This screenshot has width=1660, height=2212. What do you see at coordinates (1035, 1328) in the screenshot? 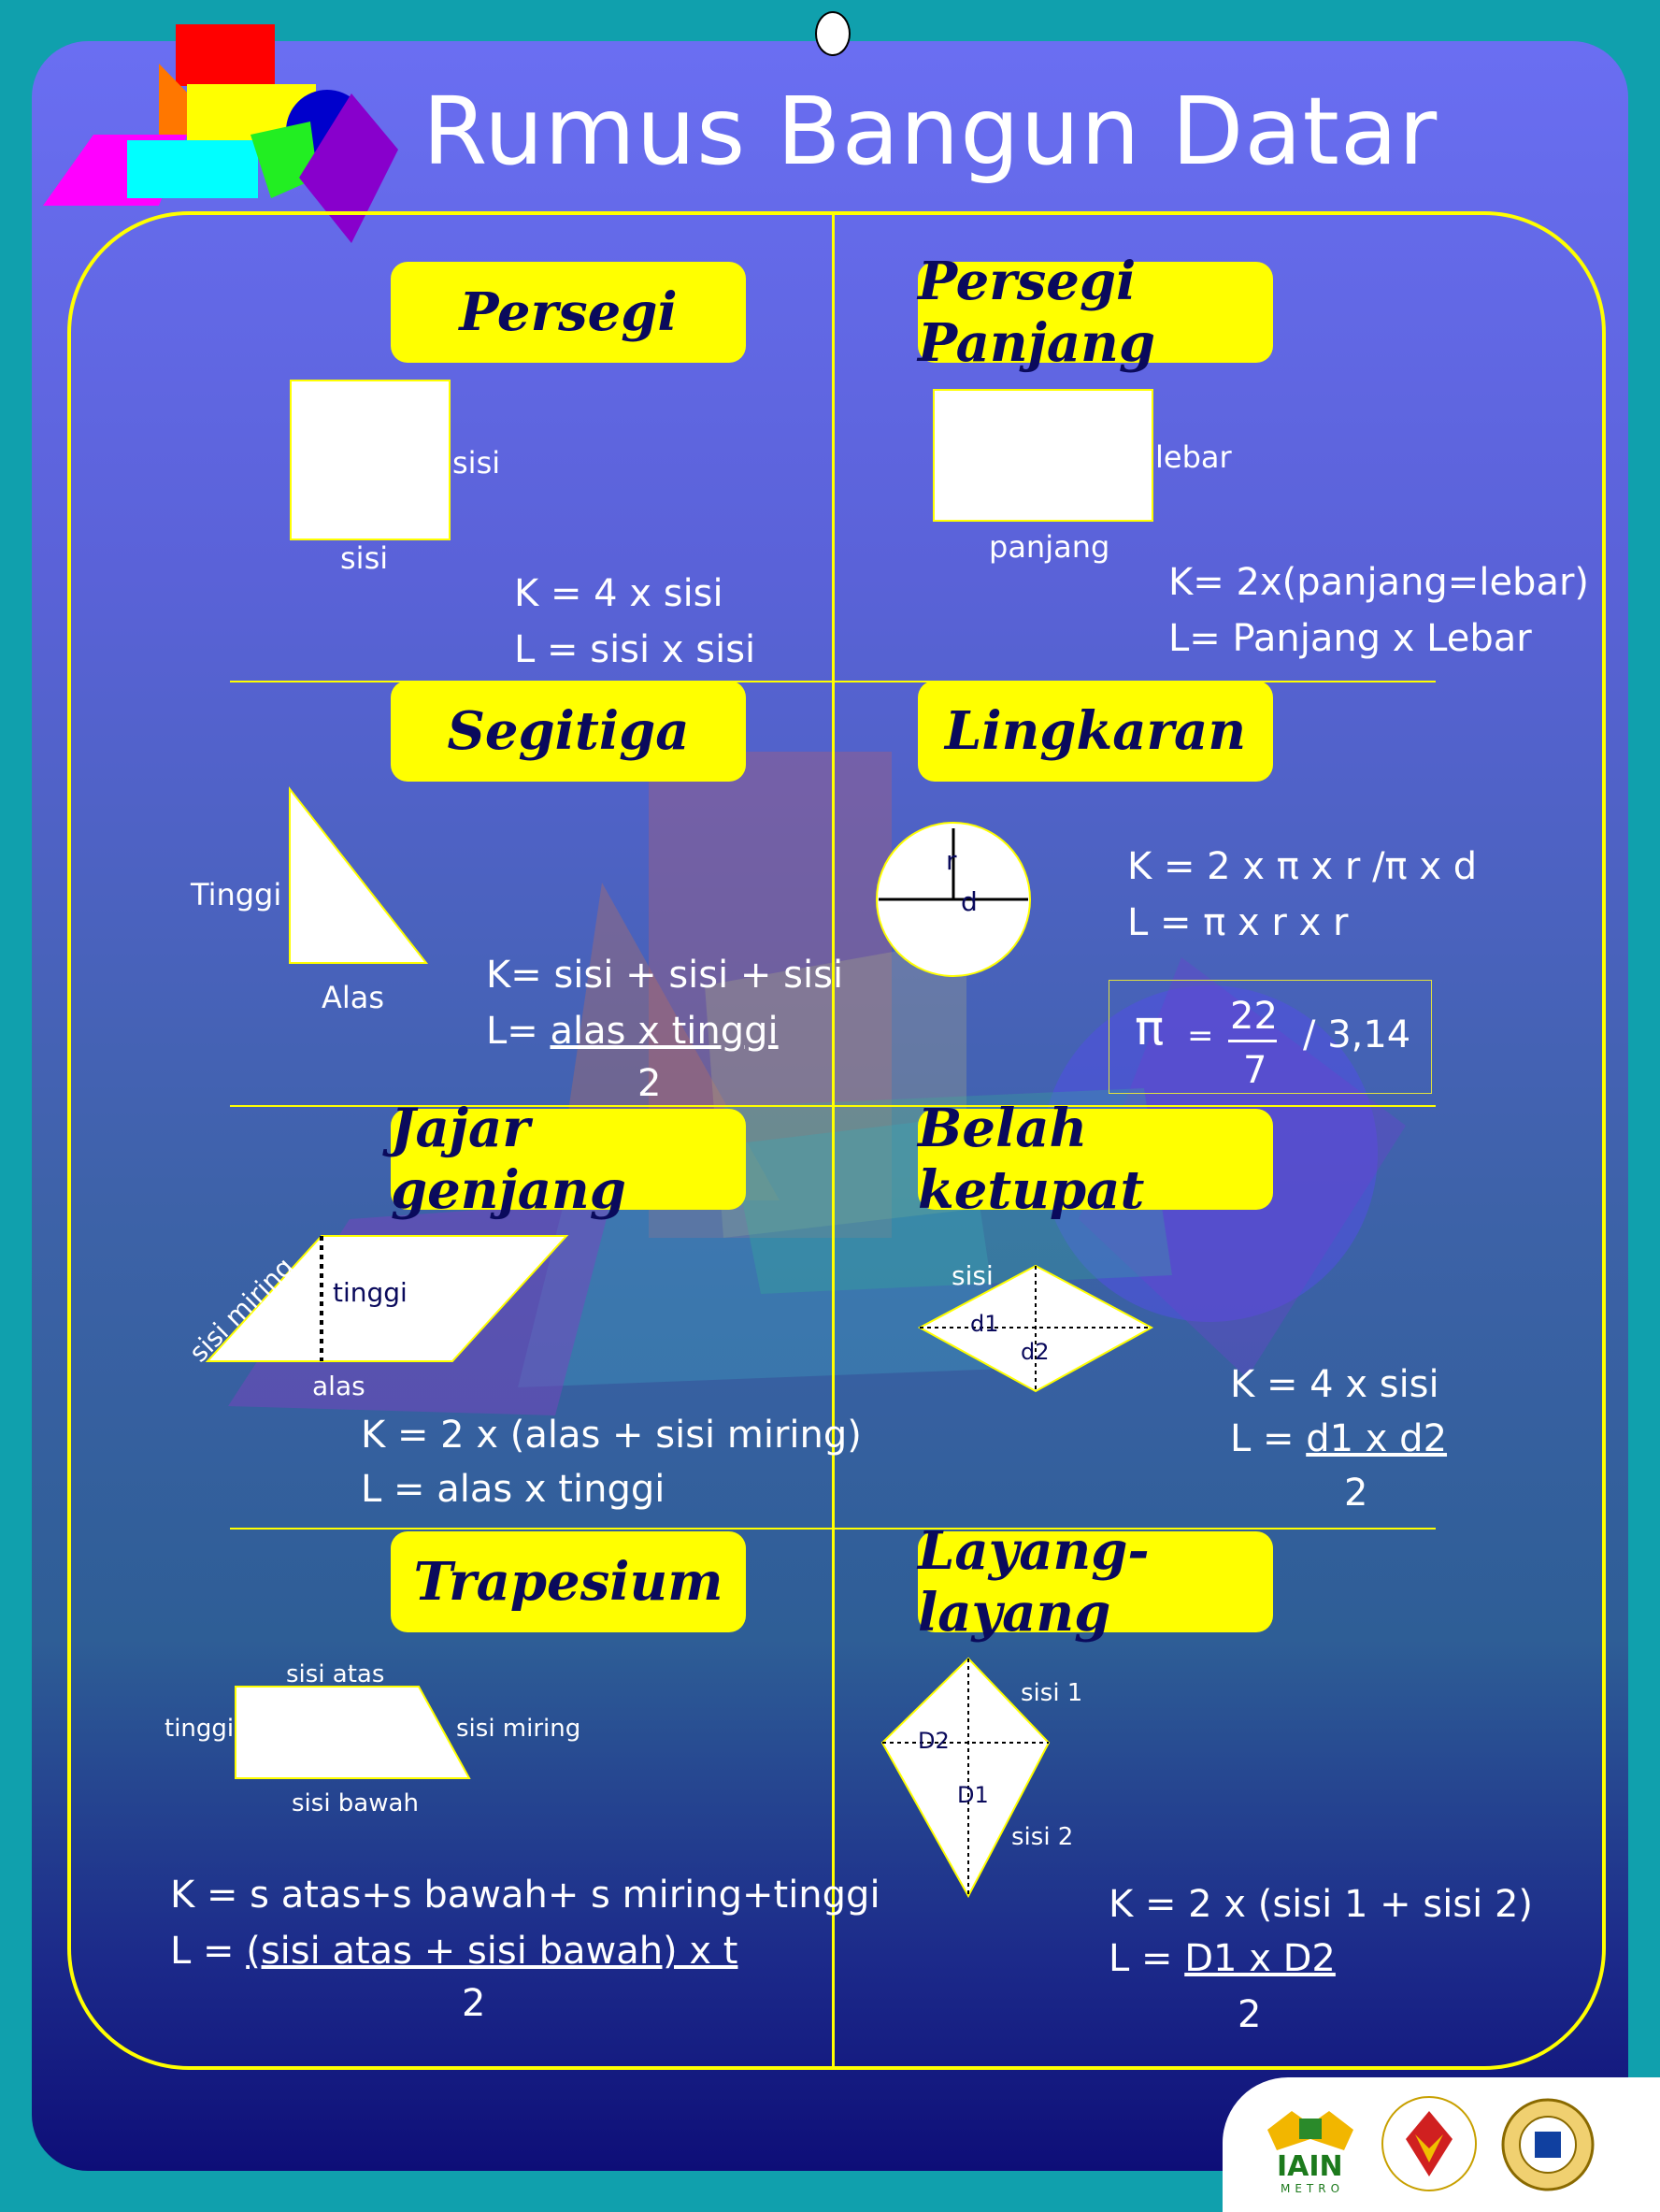
I see `rhombus-shape` at bounding box center [1035, 1328].